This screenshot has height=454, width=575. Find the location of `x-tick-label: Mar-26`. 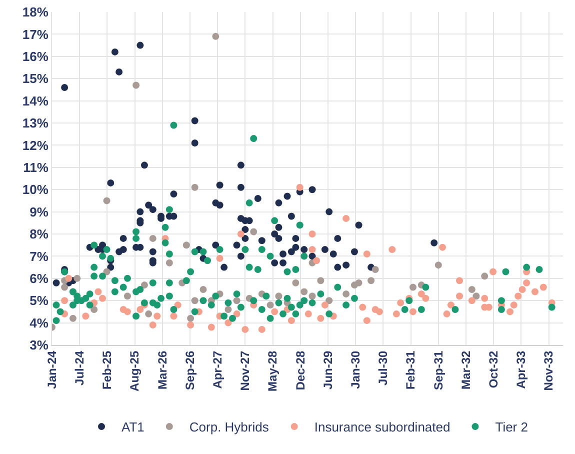

x-tick-label: Mar-26 is located at coordinates (162, 370).